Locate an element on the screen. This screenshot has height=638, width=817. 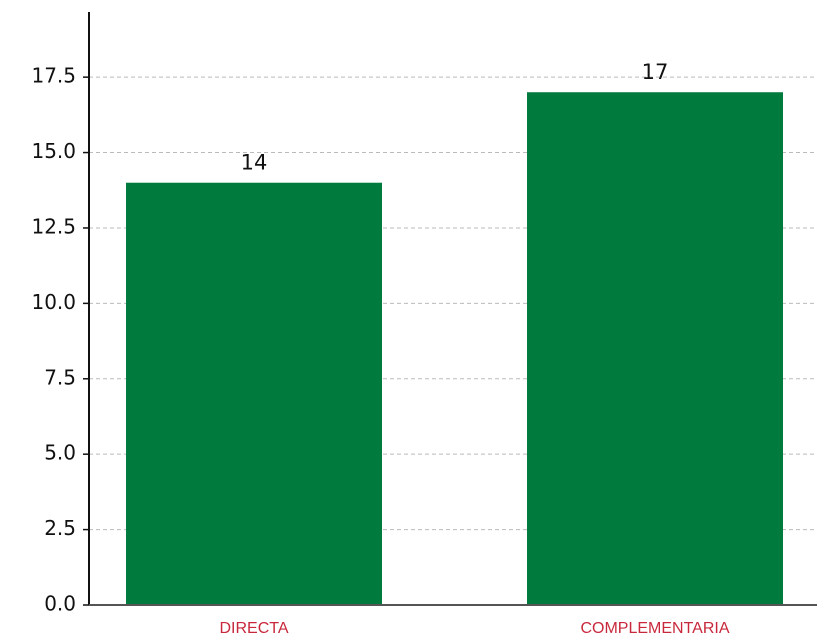
y-tick-label: 10.0 is located at coordinates (53, 302).